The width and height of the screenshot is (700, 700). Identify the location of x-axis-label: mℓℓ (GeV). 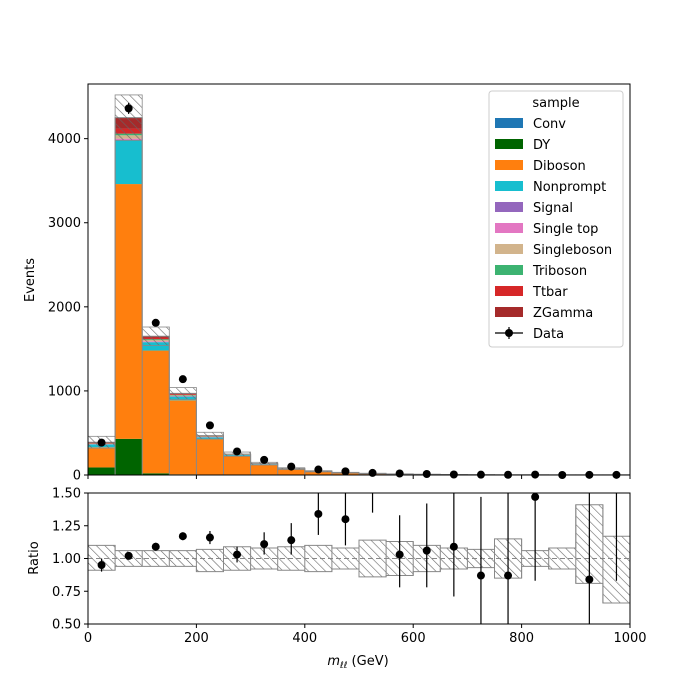
(357, 662).